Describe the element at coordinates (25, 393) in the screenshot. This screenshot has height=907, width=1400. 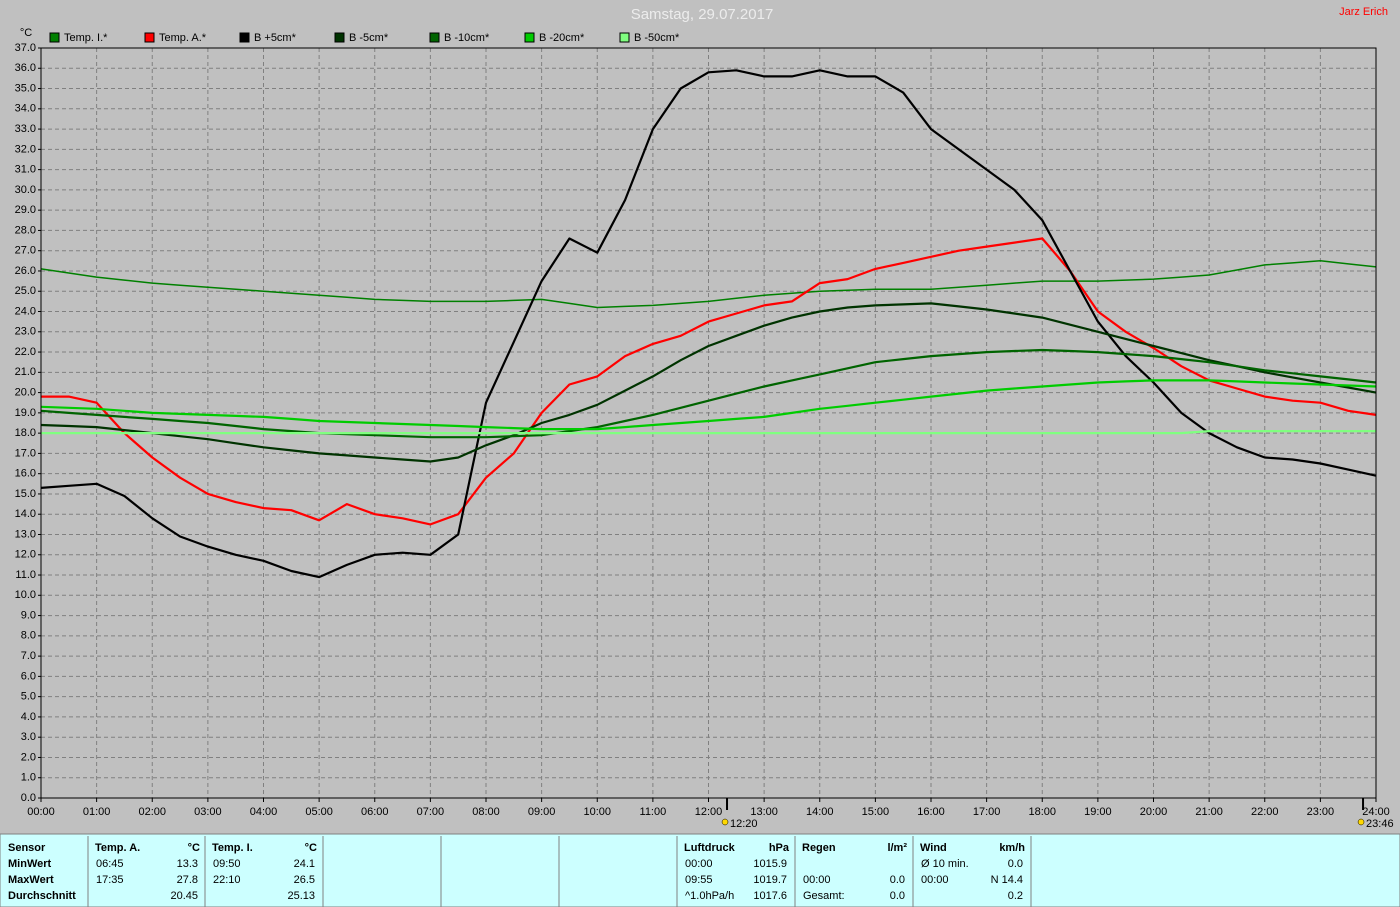
I see `y-tick-label: 20.0` at that location.